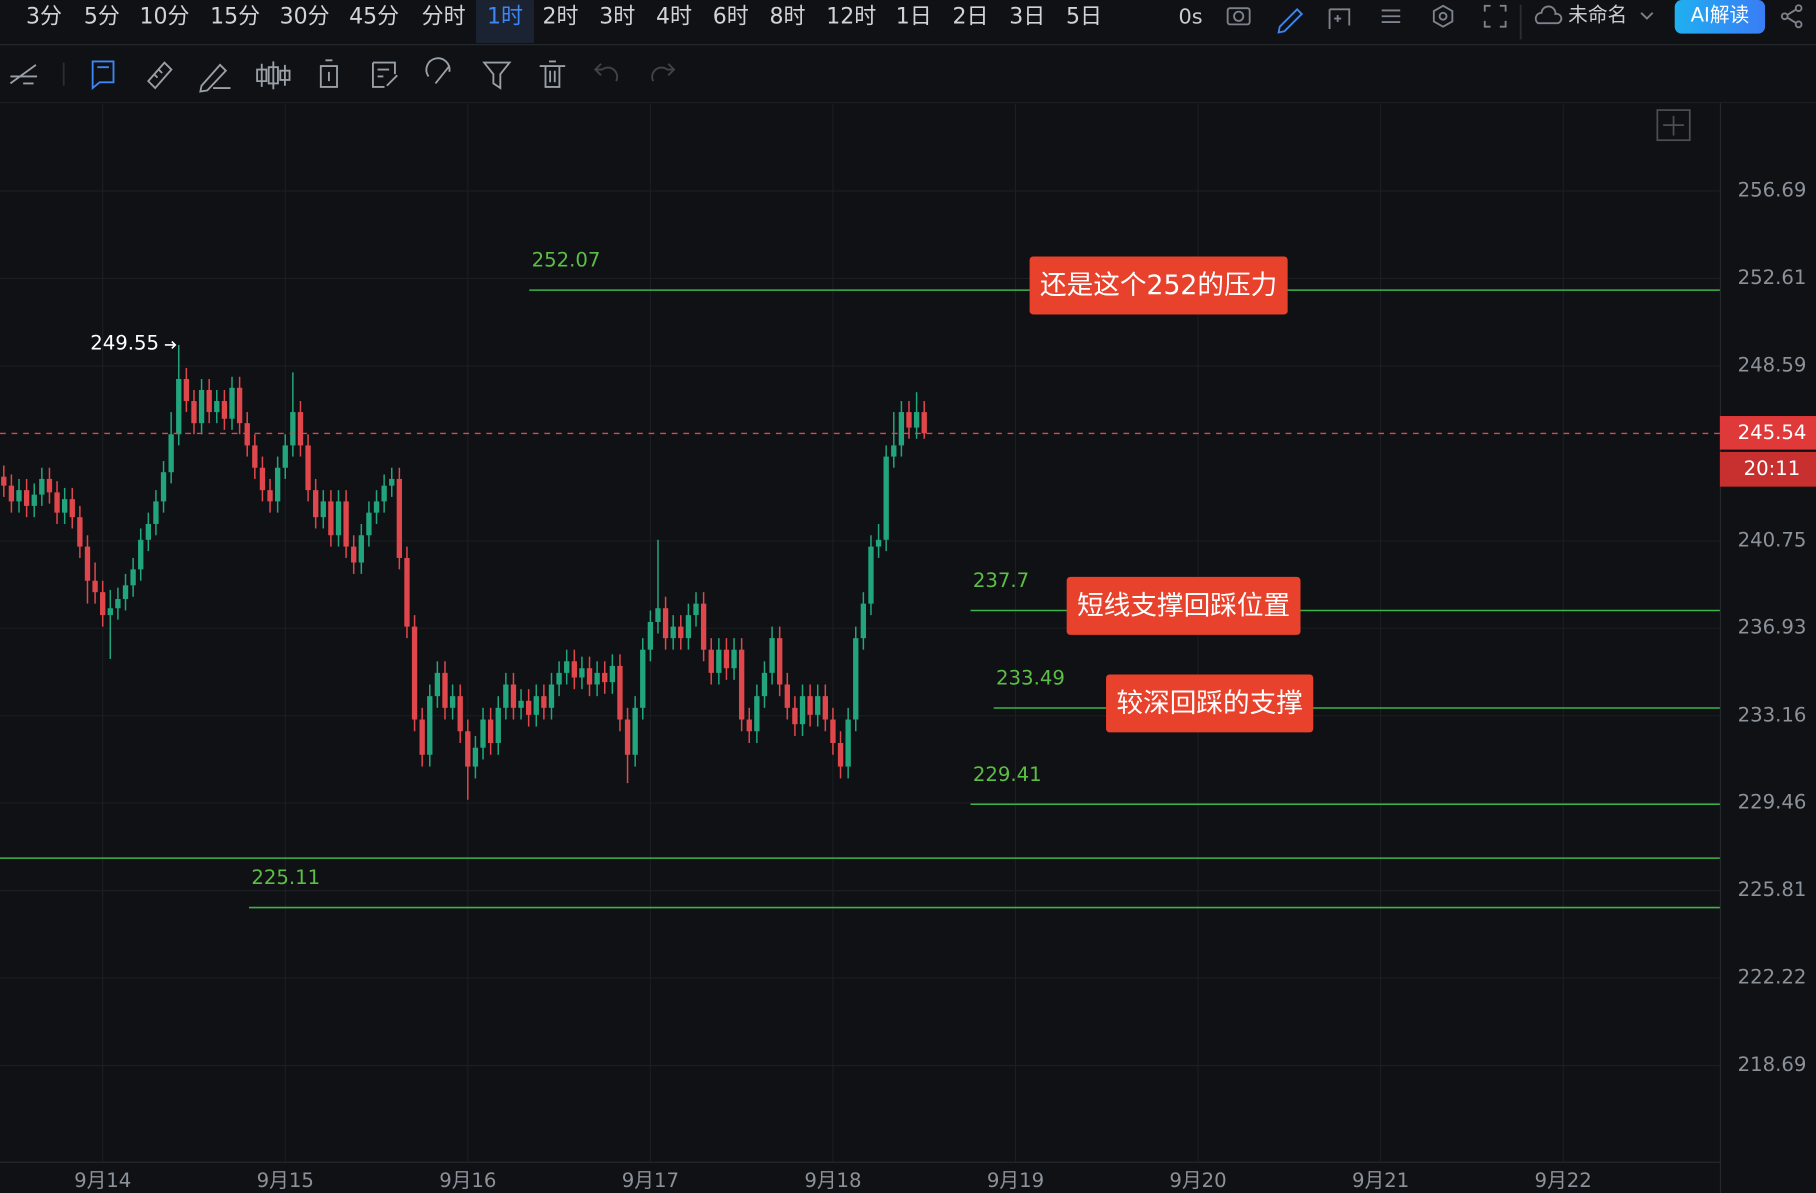  Describe the element at coordinates (731, 16) in the screenshot. I see `interval-button: 6时` at that location.